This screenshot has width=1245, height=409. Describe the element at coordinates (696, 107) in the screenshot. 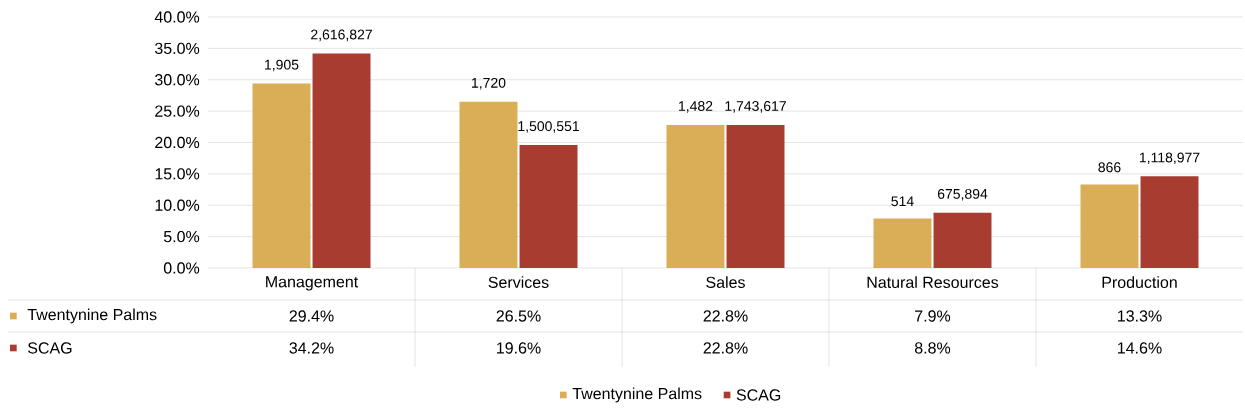

I see `annotation: 1,482` at that location.